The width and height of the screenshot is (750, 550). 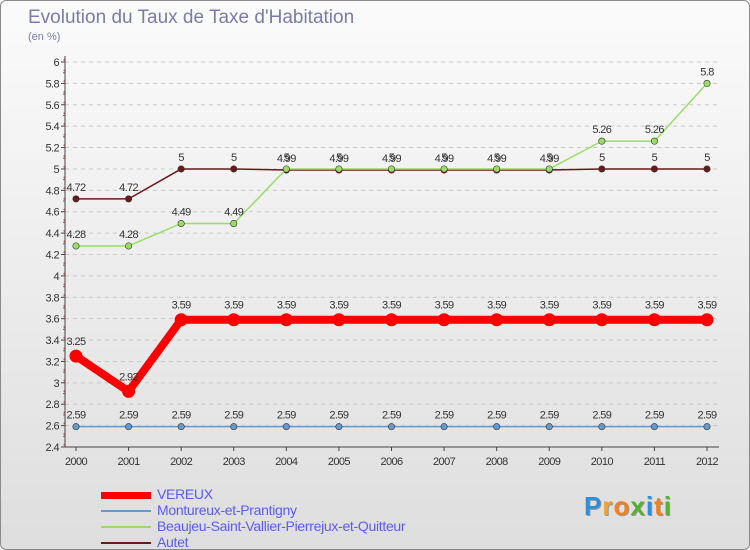 What do you see at coordinates (75, 342) in the screenshot?
I see `data-label: 3.25` at bounding box center [75, 342].